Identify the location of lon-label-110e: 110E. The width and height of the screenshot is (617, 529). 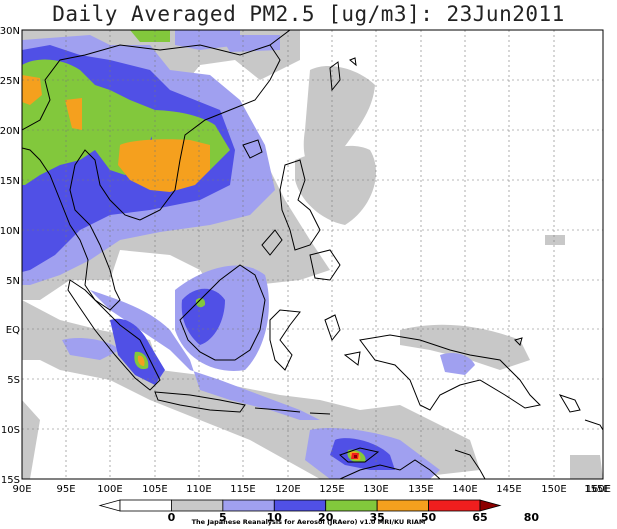
(198, 489).